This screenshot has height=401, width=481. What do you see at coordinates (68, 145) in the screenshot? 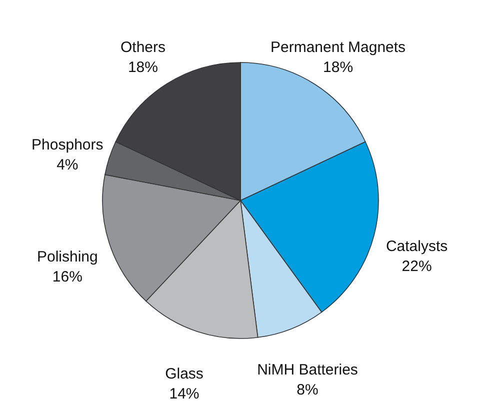
I see `slice-label: Phosphors` at bounding box center [68, 145].